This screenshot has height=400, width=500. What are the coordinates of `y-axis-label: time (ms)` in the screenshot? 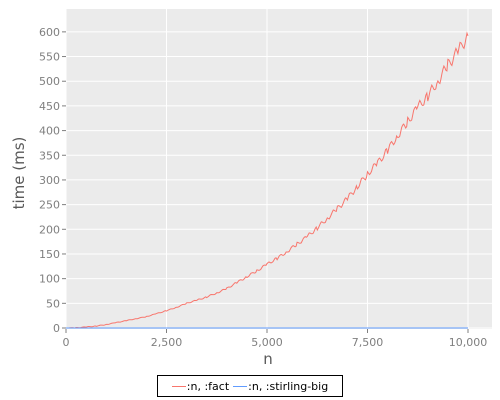 It's located at (19, 173).